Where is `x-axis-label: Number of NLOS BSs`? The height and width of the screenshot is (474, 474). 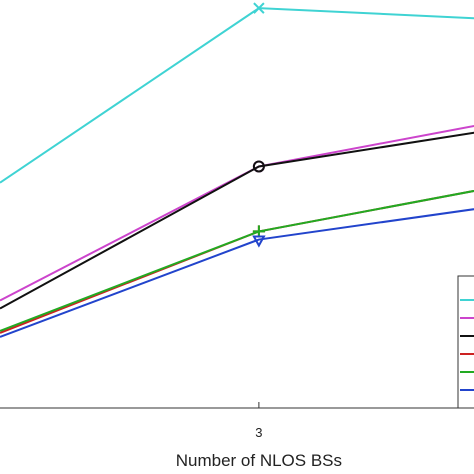
x-axis-label: Number of NLOS BSs is located at coordinates (259, 460).